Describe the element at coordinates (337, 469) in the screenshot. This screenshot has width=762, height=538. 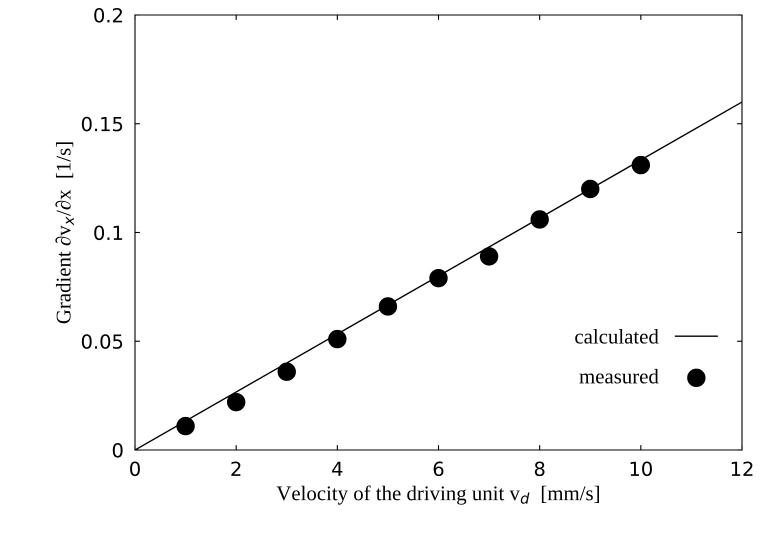
I see `x-tick-label: 4` at that location.